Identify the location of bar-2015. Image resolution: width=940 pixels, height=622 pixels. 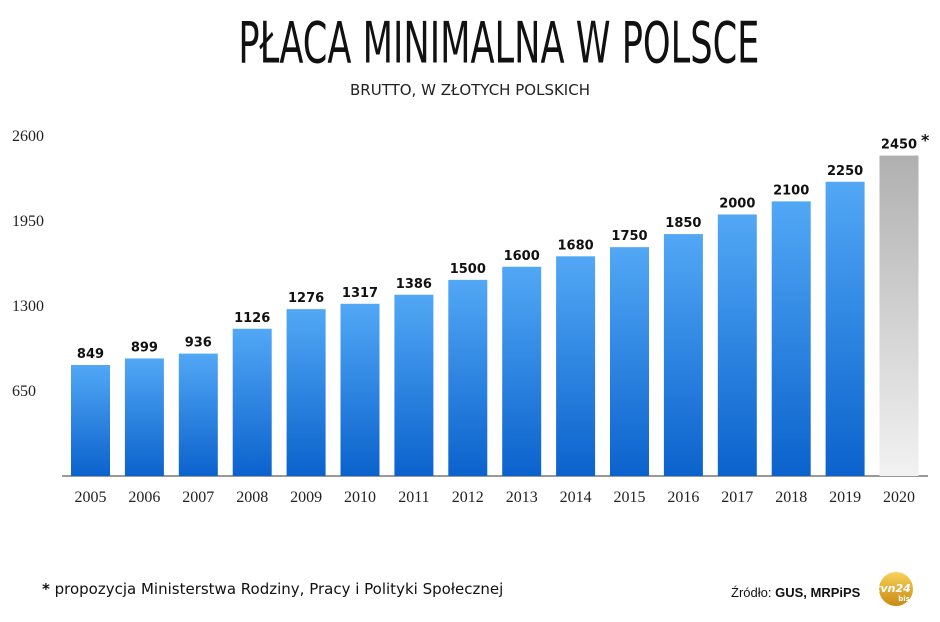
(629, 361).